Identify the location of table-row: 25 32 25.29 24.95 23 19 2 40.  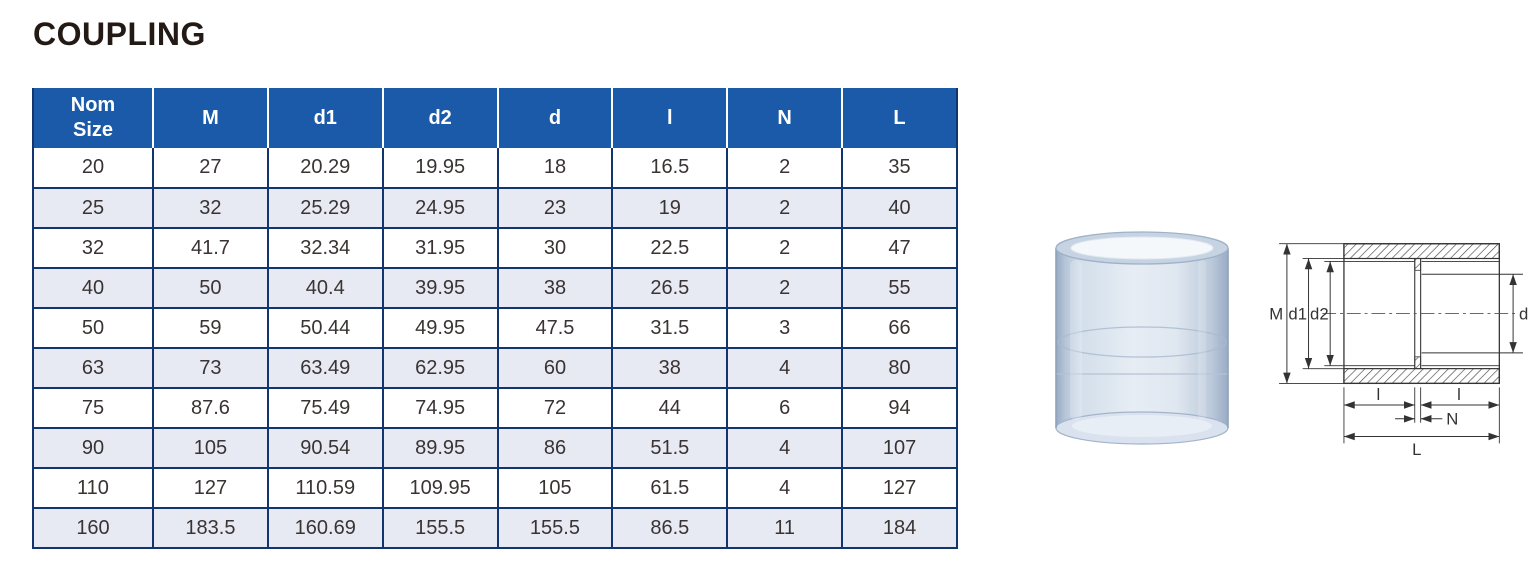
(495, 207).